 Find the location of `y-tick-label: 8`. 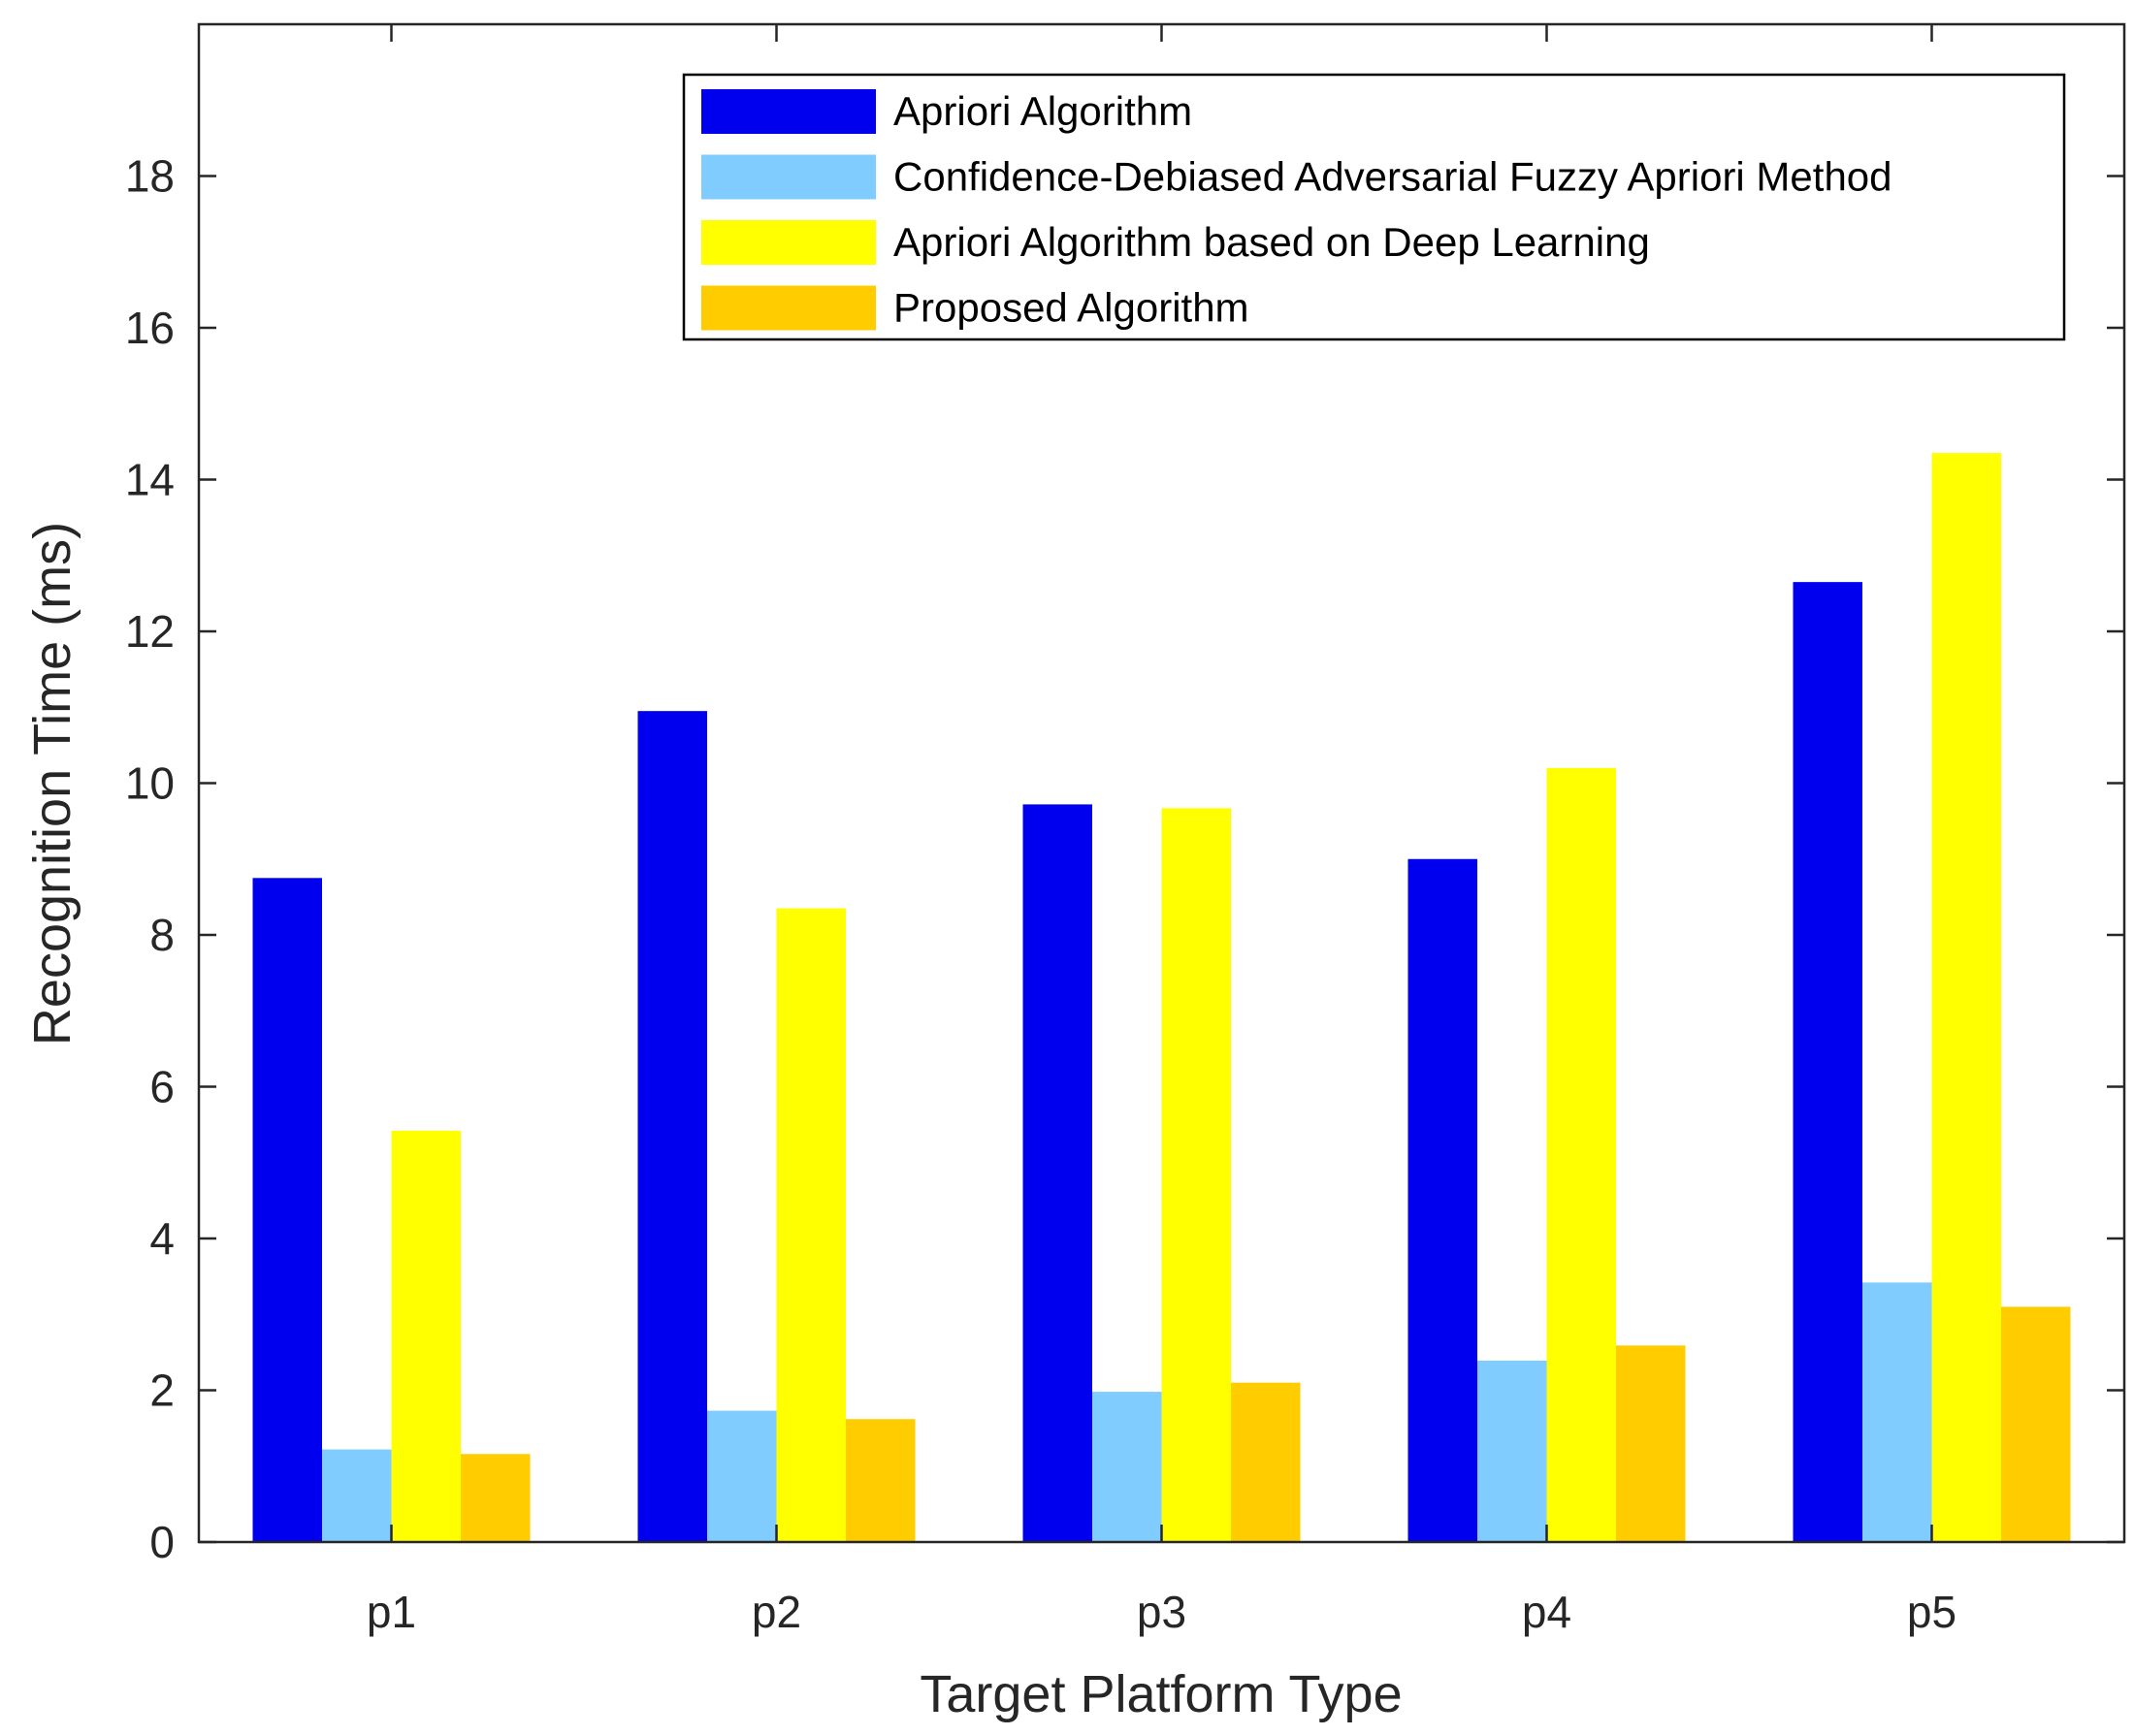

y-tick-label: 8 is located at coordinates (162, 935).